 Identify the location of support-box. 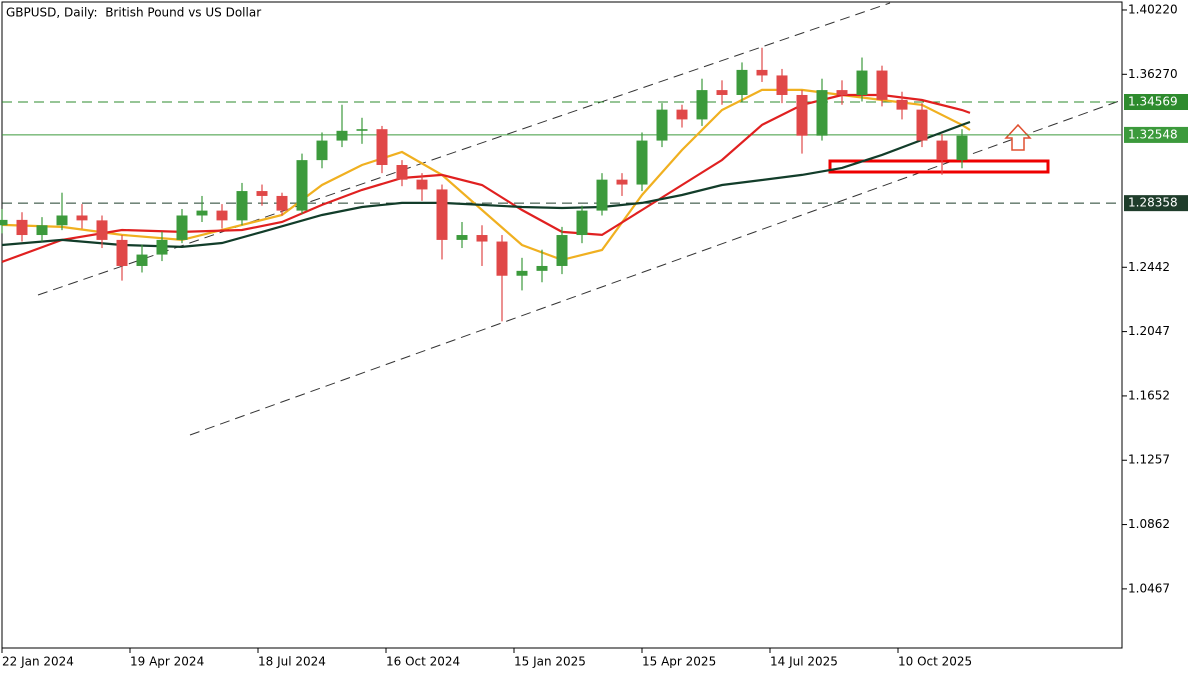
(939, 166).